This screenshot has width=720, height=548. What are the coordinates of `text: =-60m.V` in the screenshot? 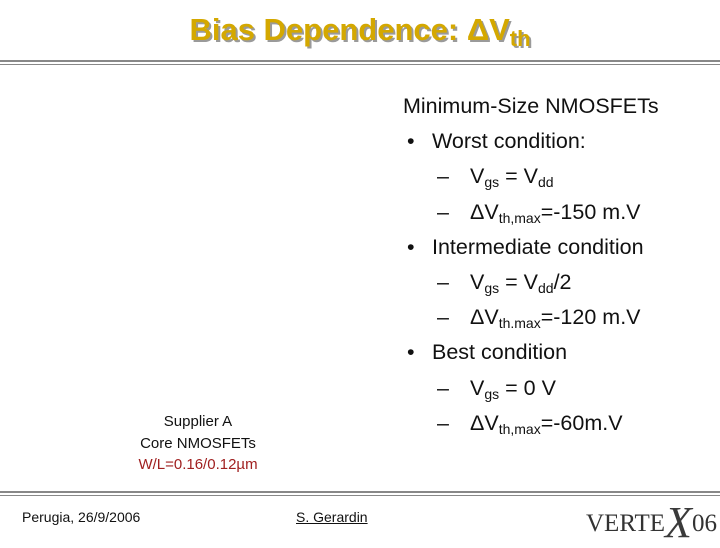 It's located at (581, 422).